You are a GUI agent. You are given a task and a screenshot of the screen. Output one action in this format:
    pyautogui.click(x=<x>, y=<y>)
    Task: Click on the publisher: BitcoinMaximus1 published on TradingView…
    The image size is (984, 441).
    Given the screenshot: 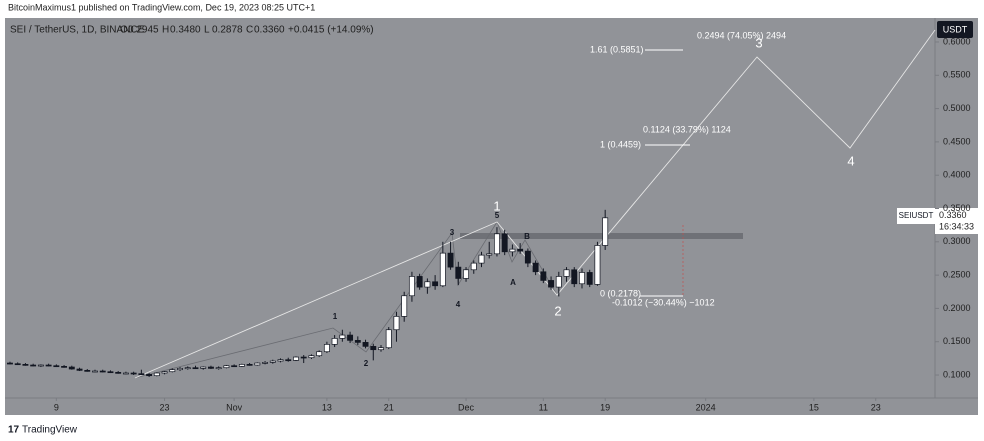 What is the action you would take?
    pyautogui.click(x=161, y=7)
    